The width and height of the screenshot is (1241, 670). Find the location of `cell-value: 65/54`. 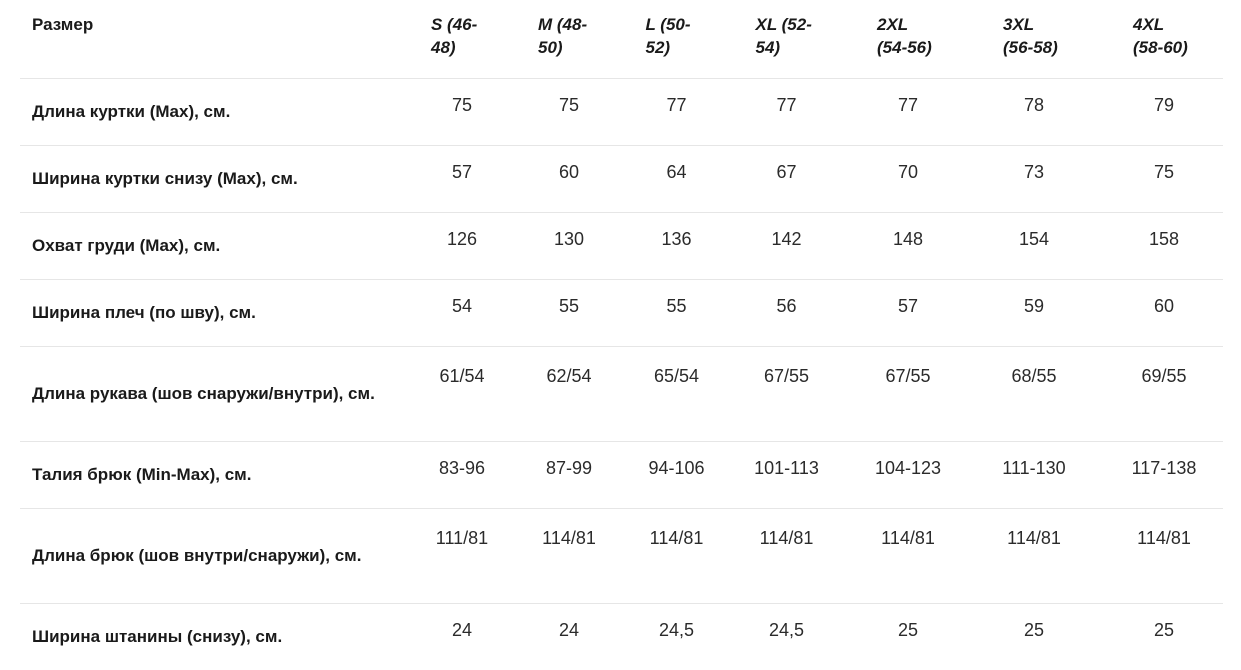

cell-value: 65/54 is located at coordinates (676, 375).